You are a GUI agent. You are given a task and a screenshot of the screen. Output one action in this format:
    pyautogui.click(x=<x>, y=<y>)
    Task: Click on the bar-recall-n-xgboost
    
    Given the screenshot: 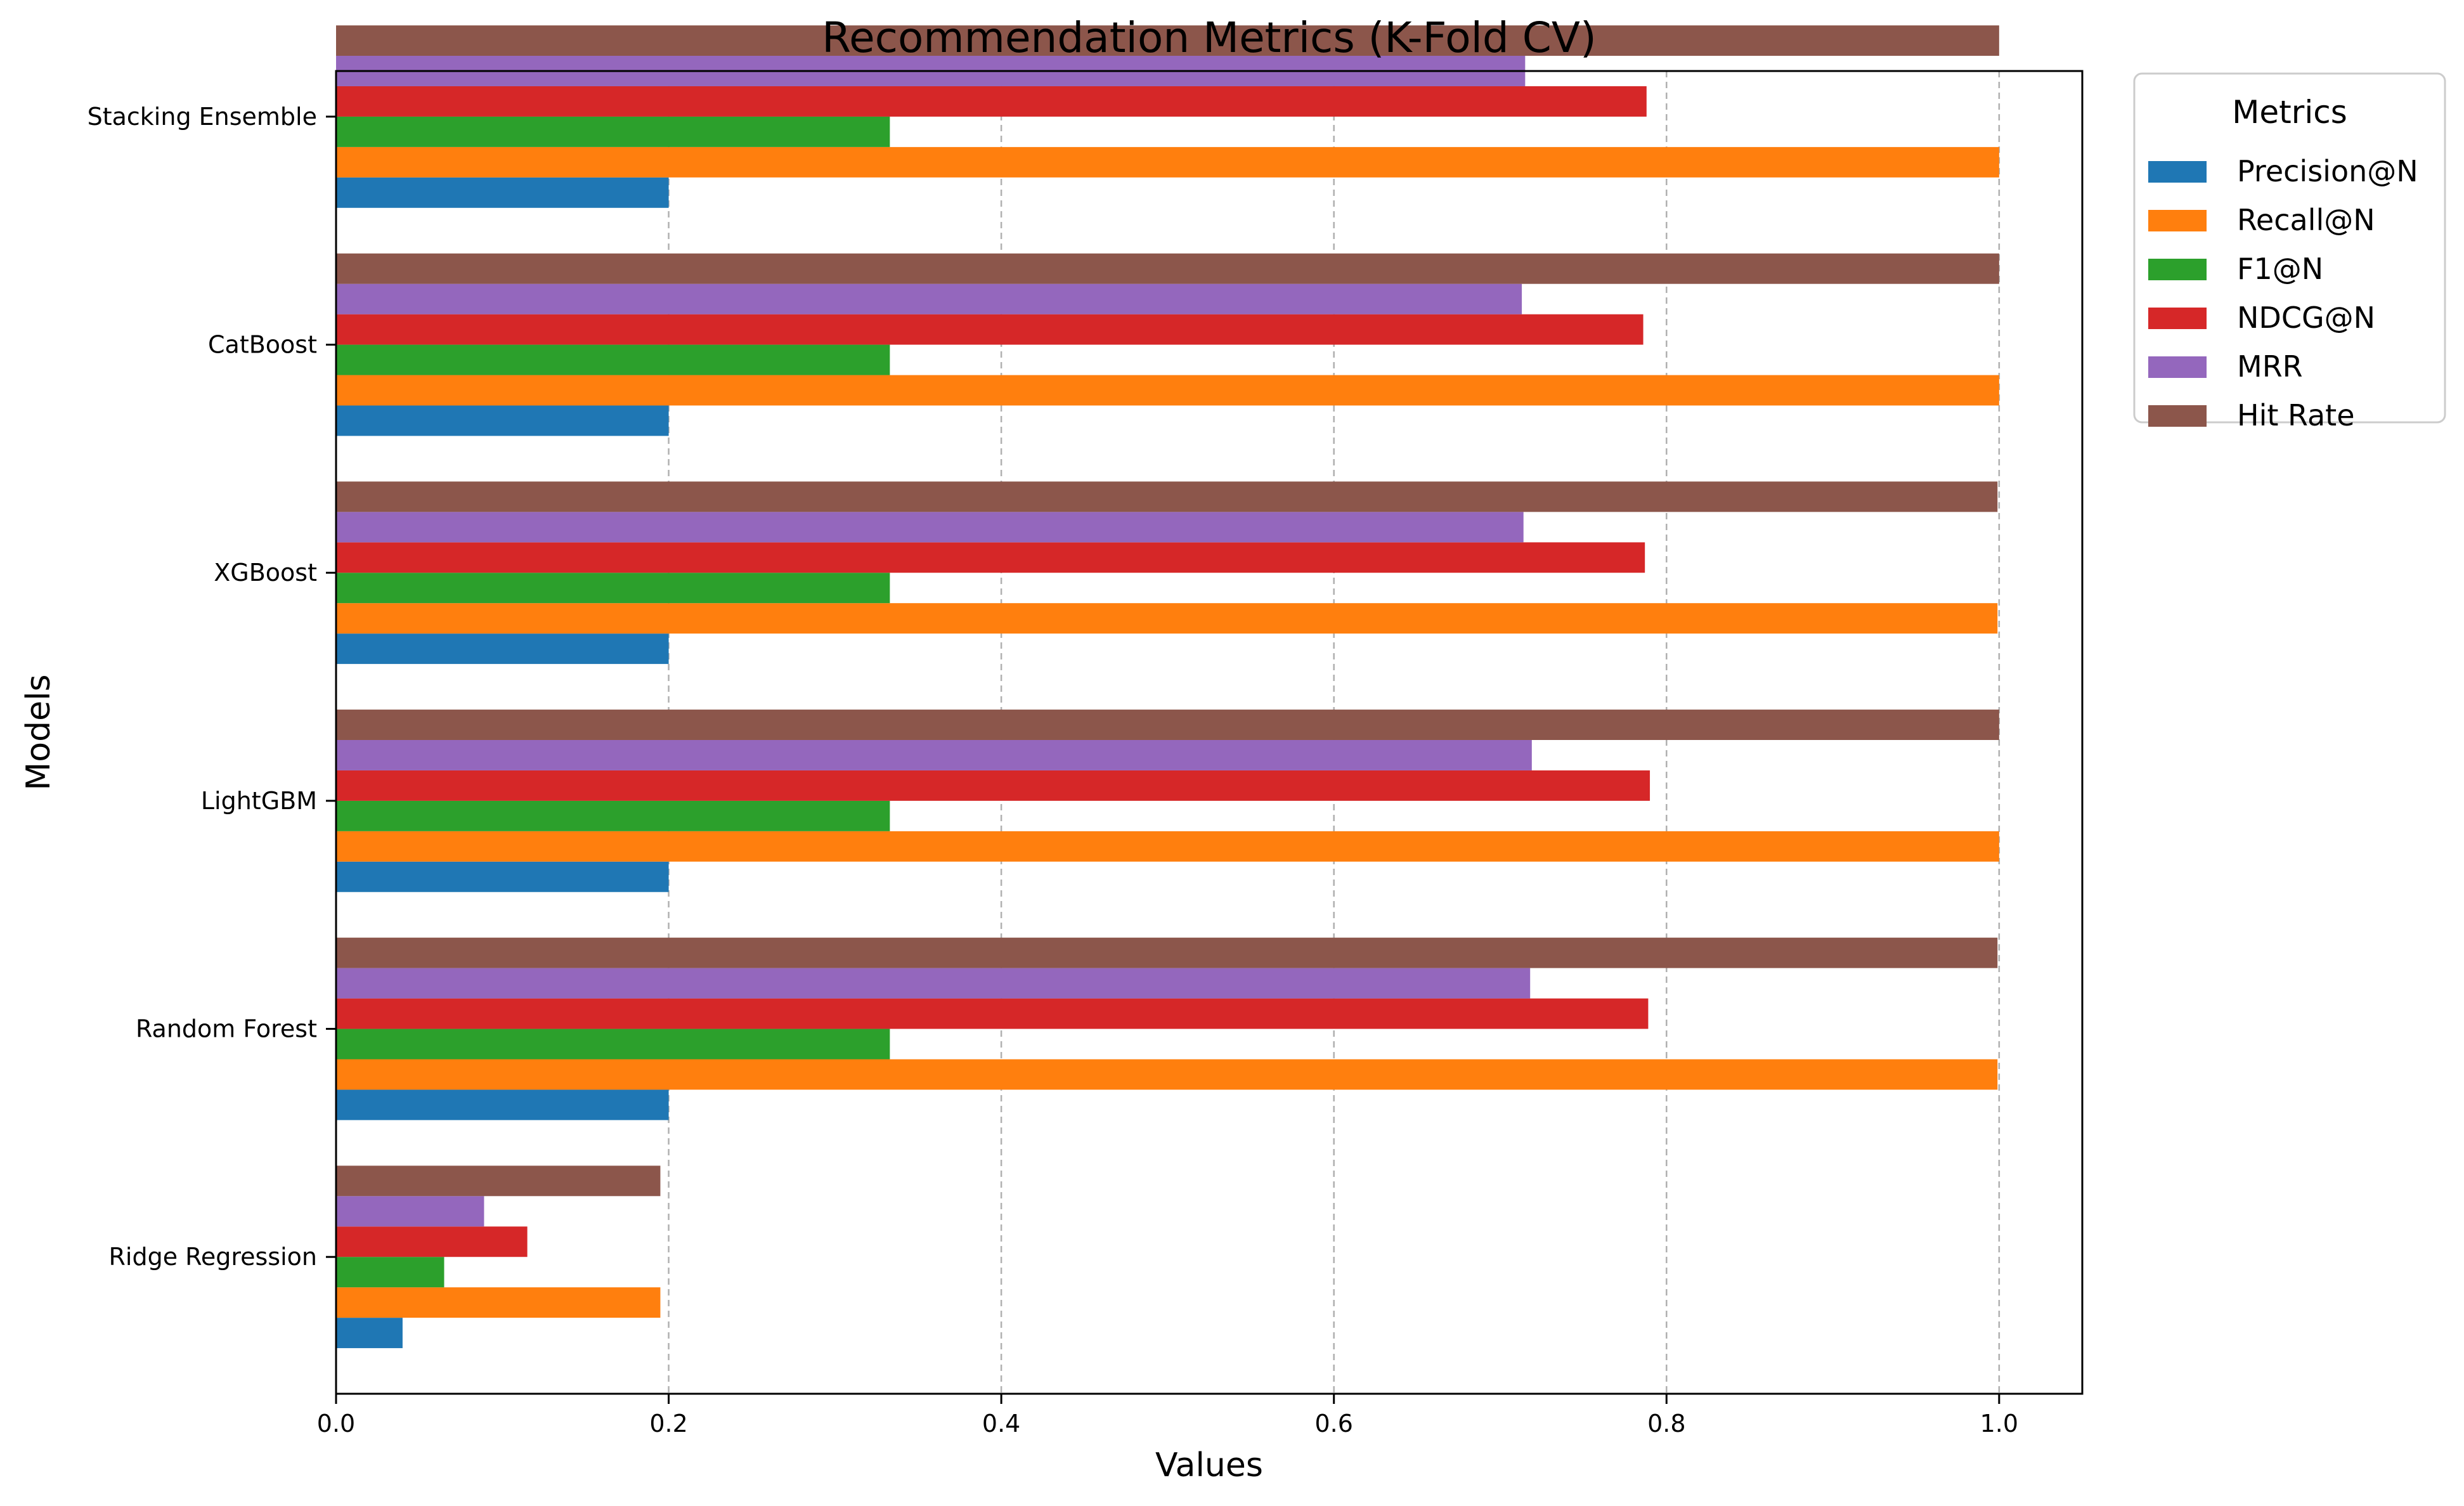 What is the action you would take?
    pyautogui.click(x=1167, y=618)
    